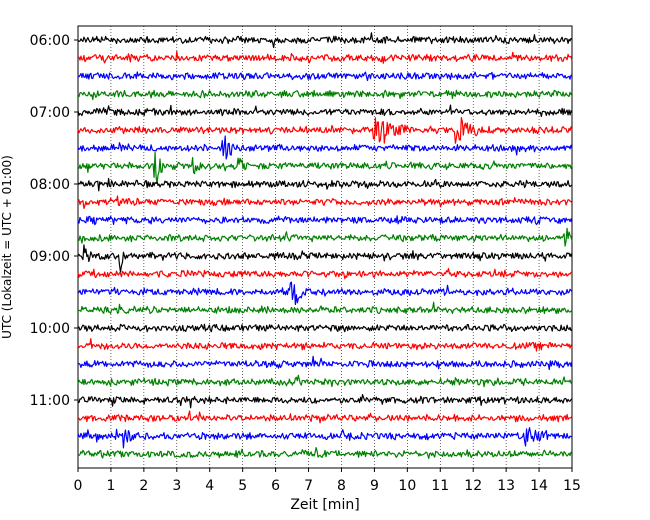 The height and width of the screenshot is (520, 650). I want to click on x-axis-label: Zeit [min], so click(324, 505).